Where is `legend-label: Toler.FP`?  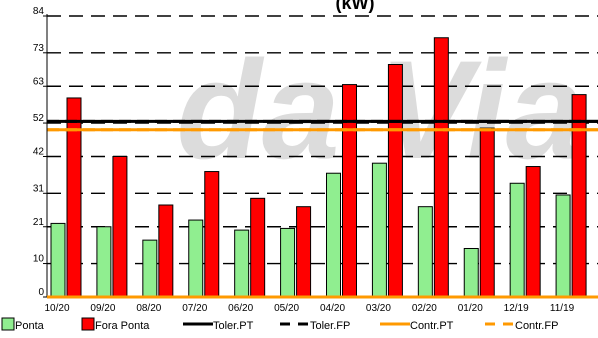 legend-label: Toler.FP is located at coordinates (330, 326).